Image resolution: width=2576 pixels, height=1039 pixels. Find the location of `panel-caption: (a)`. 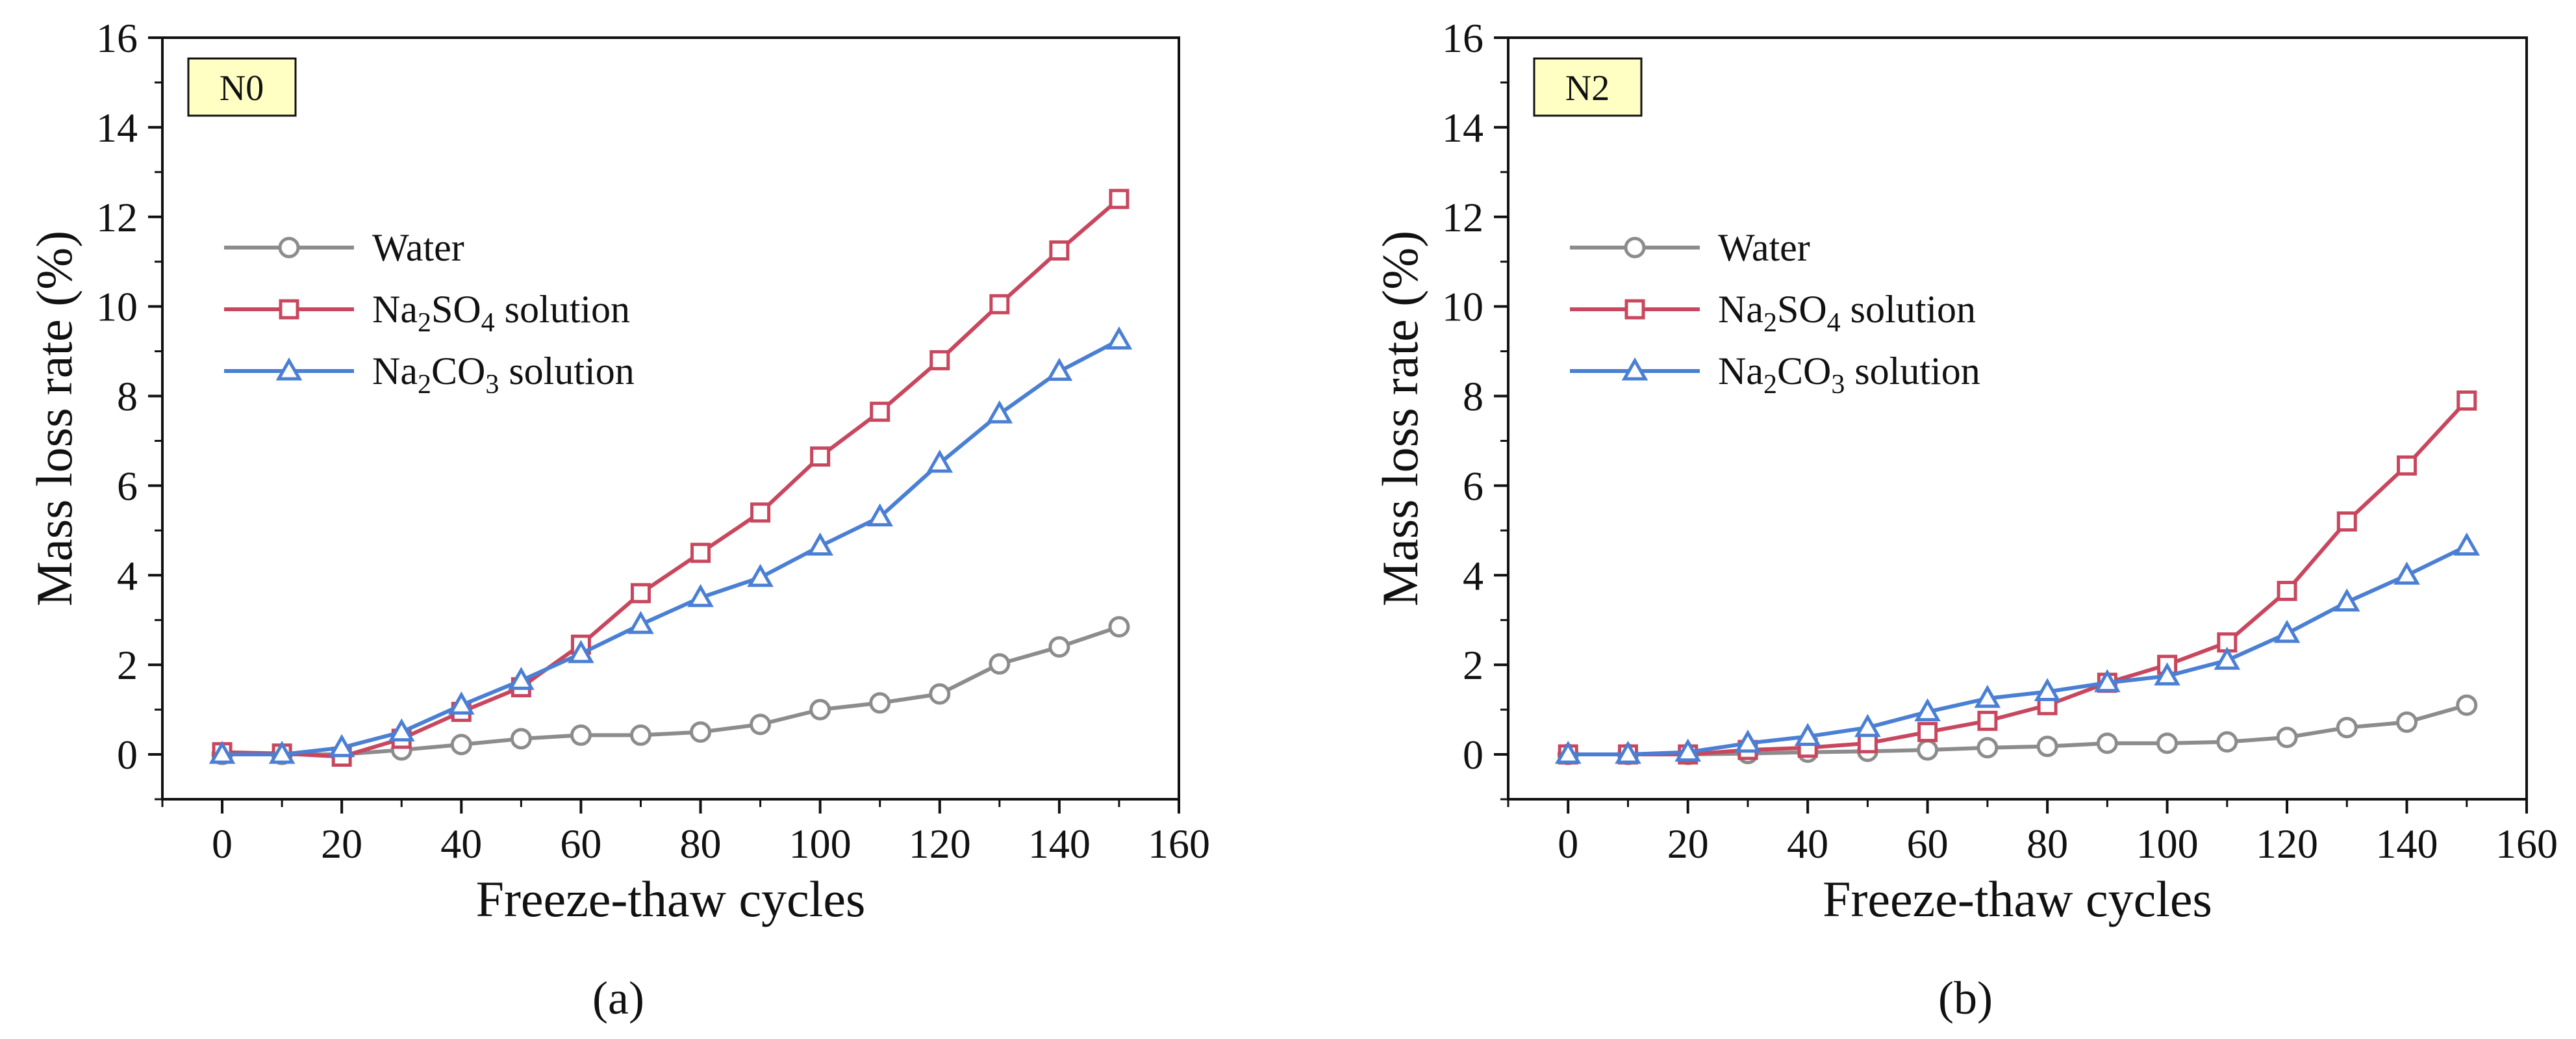

panel-caption: (a) is located at coordinates (618, 998).